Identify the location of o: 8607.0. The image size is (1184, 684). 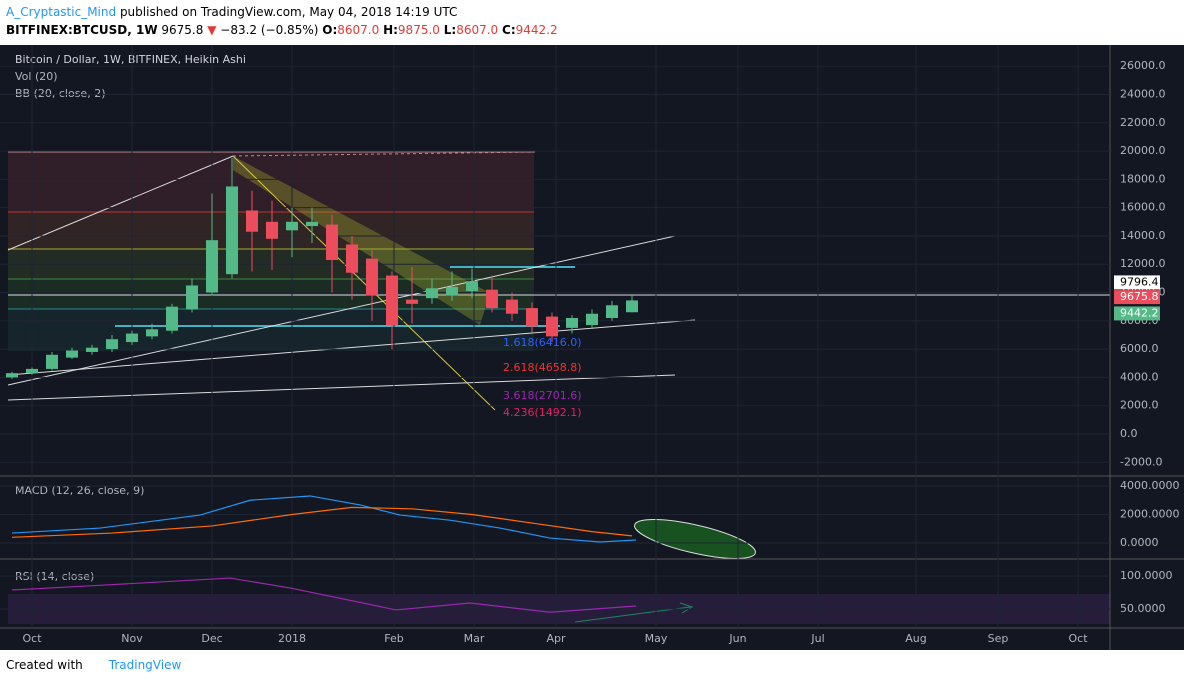
(358, 30).